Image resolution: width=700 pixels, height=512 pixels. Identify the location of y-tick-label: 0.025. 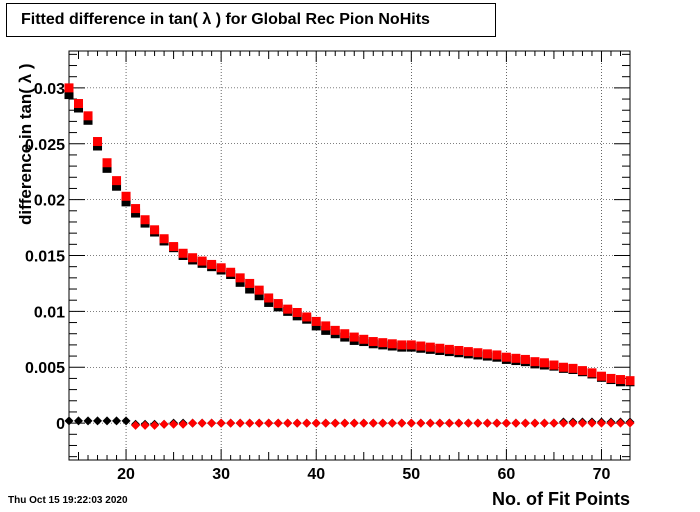
(45, 145).